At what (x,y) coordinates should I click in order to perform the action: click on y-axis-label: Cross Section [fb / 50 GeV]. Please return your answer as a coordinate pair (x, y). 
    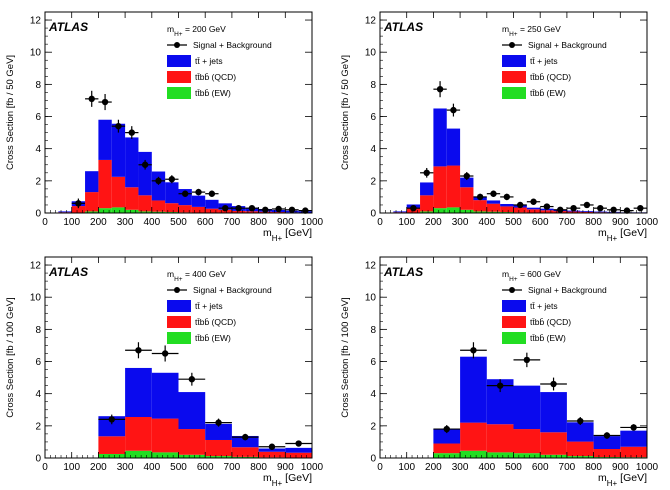
    Looking at the image, I should click on (345, 112).